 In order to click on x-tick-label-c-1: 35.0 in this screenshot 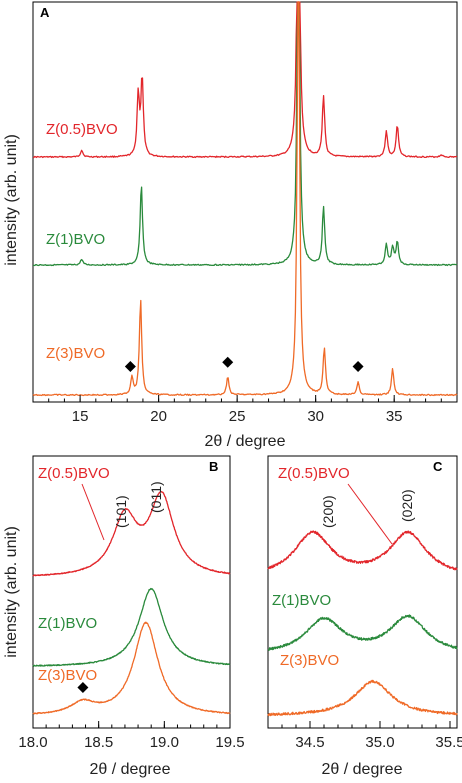, I will do `click(379, 742)`.